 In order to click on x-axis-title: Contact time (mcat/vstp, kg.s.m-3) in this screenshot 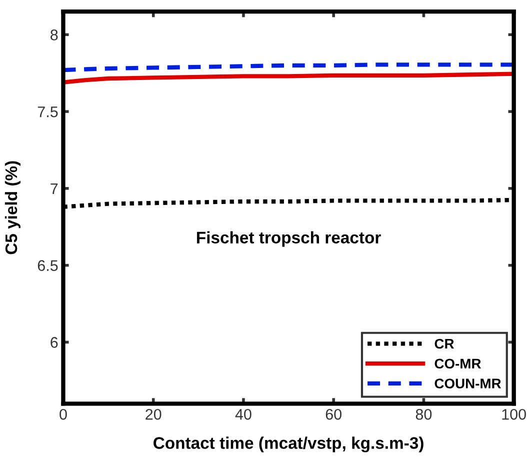, I will do `click(289, 444)`.